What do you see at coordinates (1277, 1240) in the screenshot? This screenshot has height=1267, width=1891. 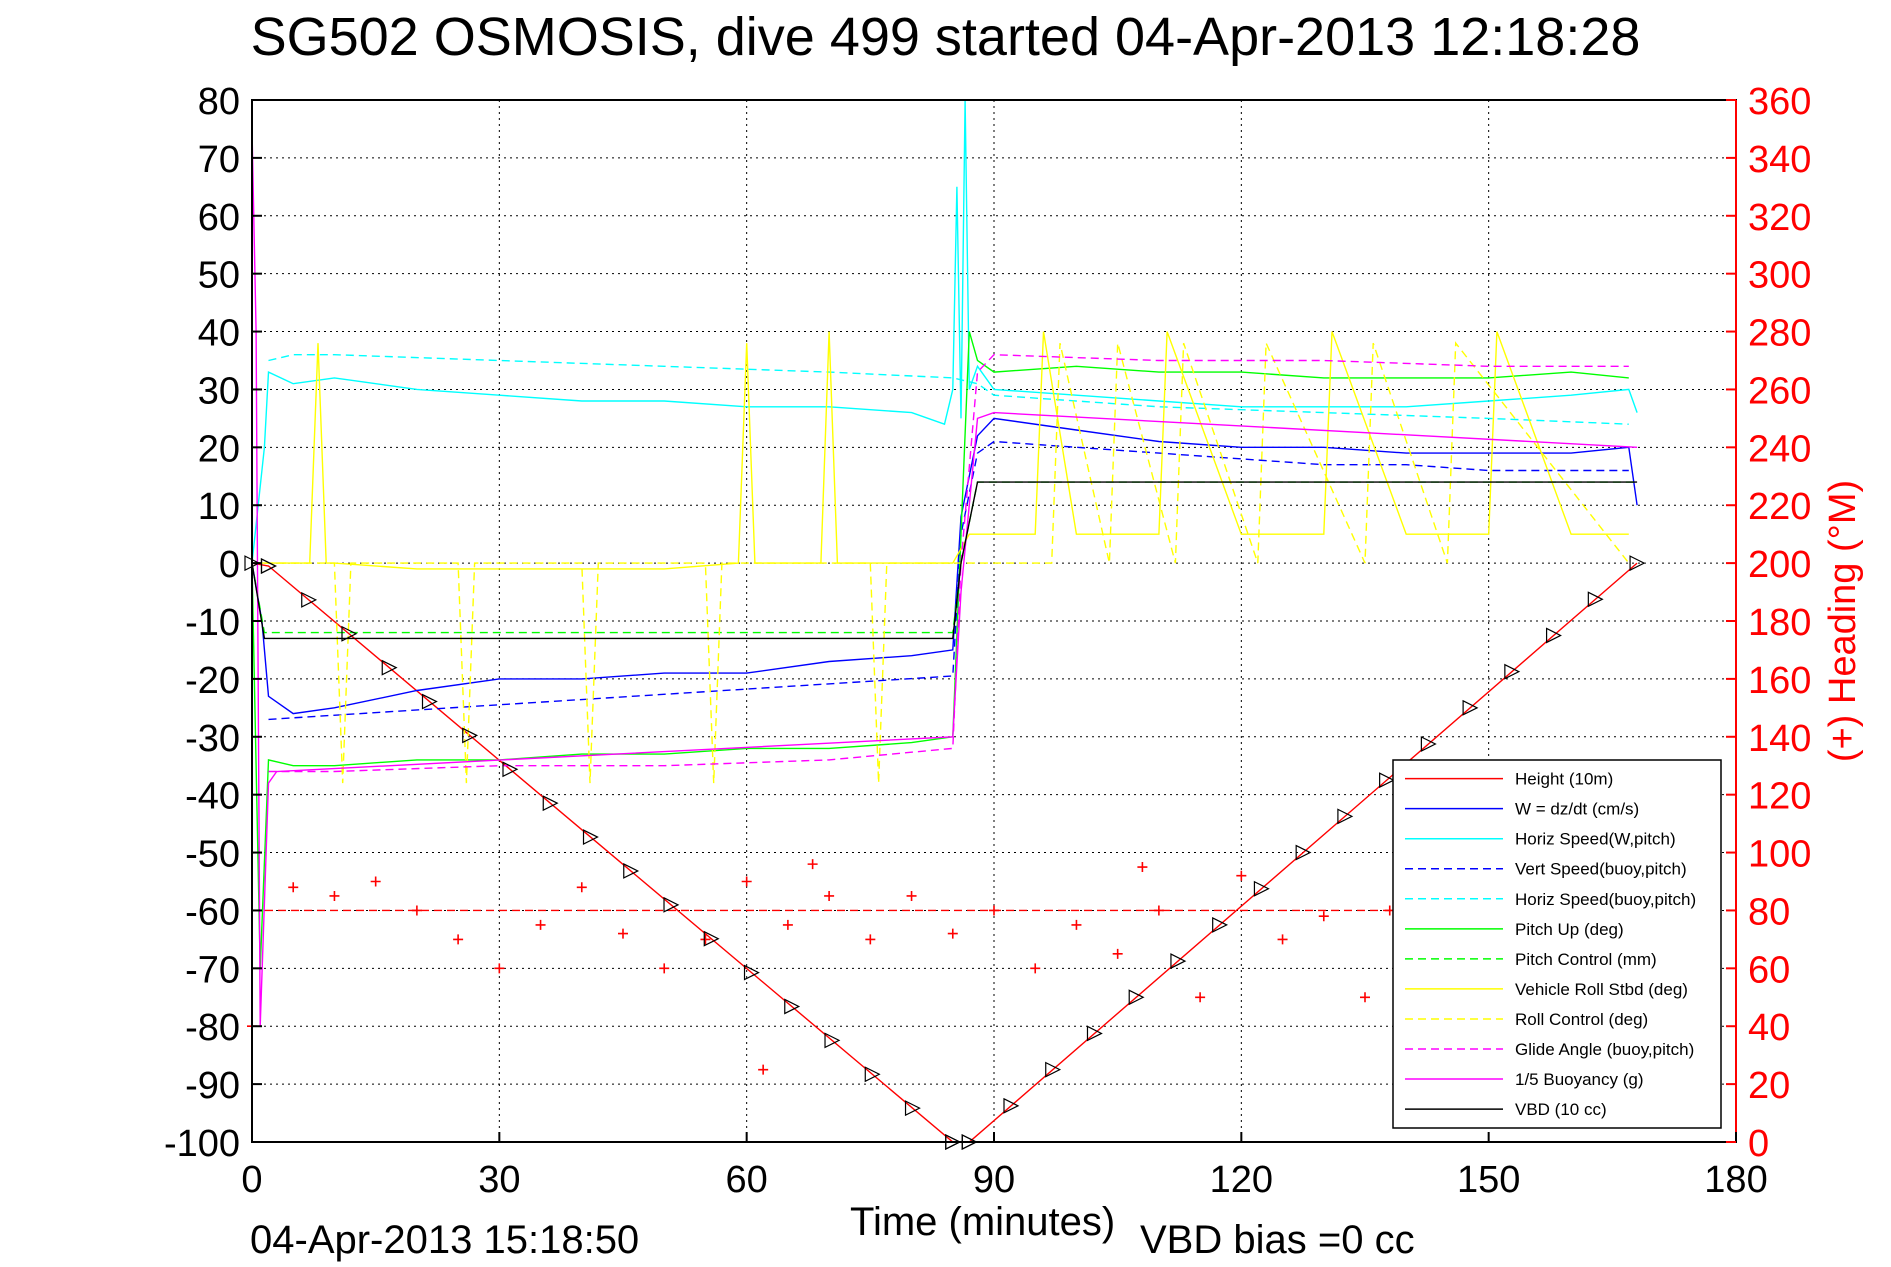 I see `vbd-bias-label: VBD bias =0 cc` at bounding box center [1277, 1240].